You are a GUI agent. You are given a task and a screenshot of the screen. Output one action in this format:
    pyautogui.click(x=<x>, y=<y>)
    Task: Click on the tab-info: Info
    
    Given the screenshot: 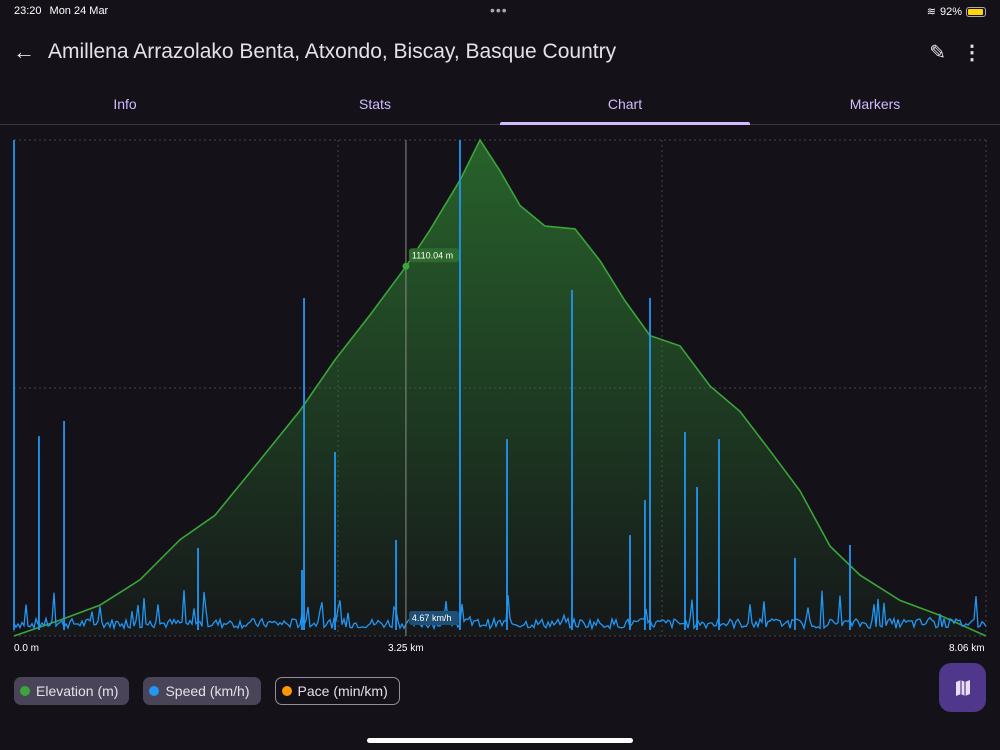 What is the action you would take?
    pyautogui.click(x=125, y=104)
    